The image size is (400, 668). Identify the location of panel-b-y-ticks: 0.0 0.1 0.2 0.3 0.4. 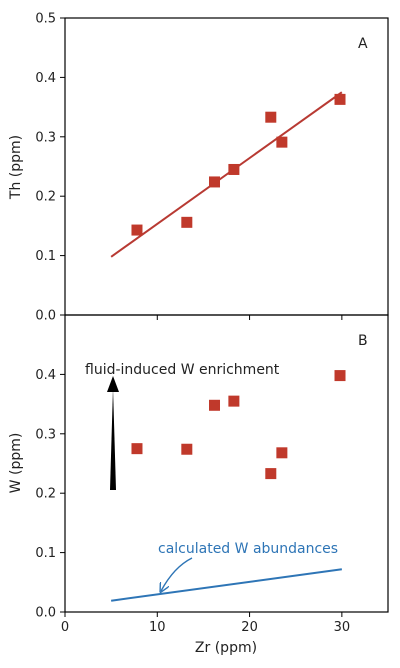
(50, 494).